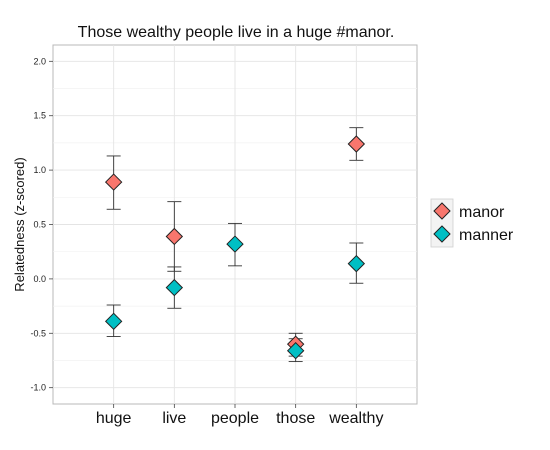  I want to click on x-tick-label: those, so click(295, 418).